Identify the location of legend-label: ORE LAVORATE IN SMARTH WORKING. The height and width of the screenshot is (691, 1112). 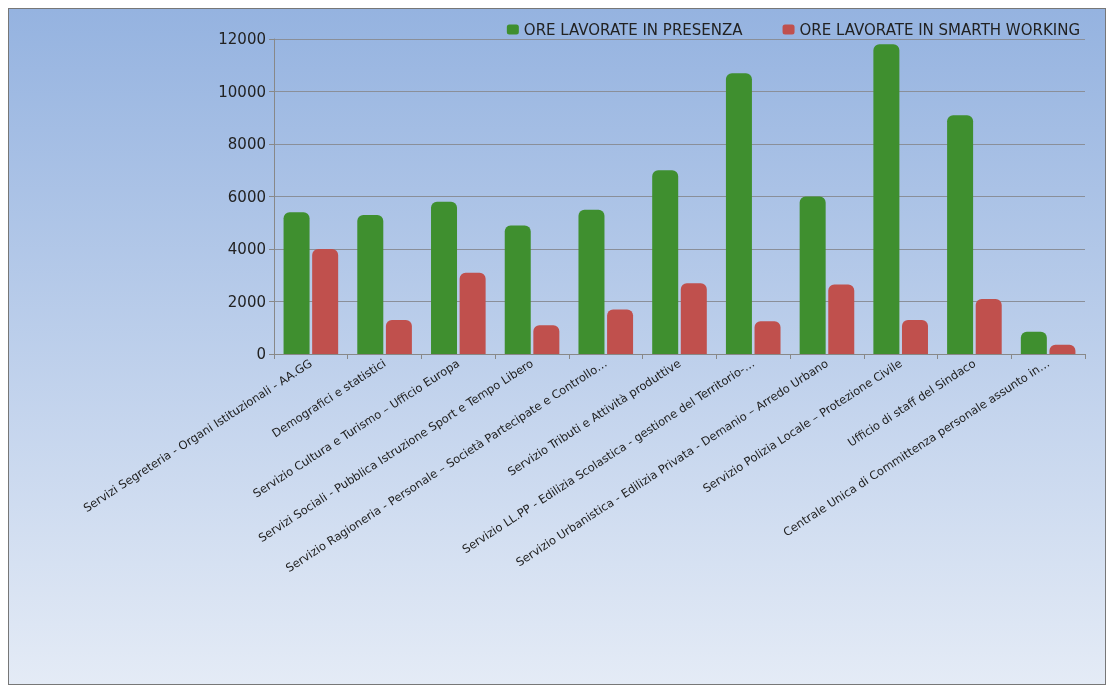
(940, 29).